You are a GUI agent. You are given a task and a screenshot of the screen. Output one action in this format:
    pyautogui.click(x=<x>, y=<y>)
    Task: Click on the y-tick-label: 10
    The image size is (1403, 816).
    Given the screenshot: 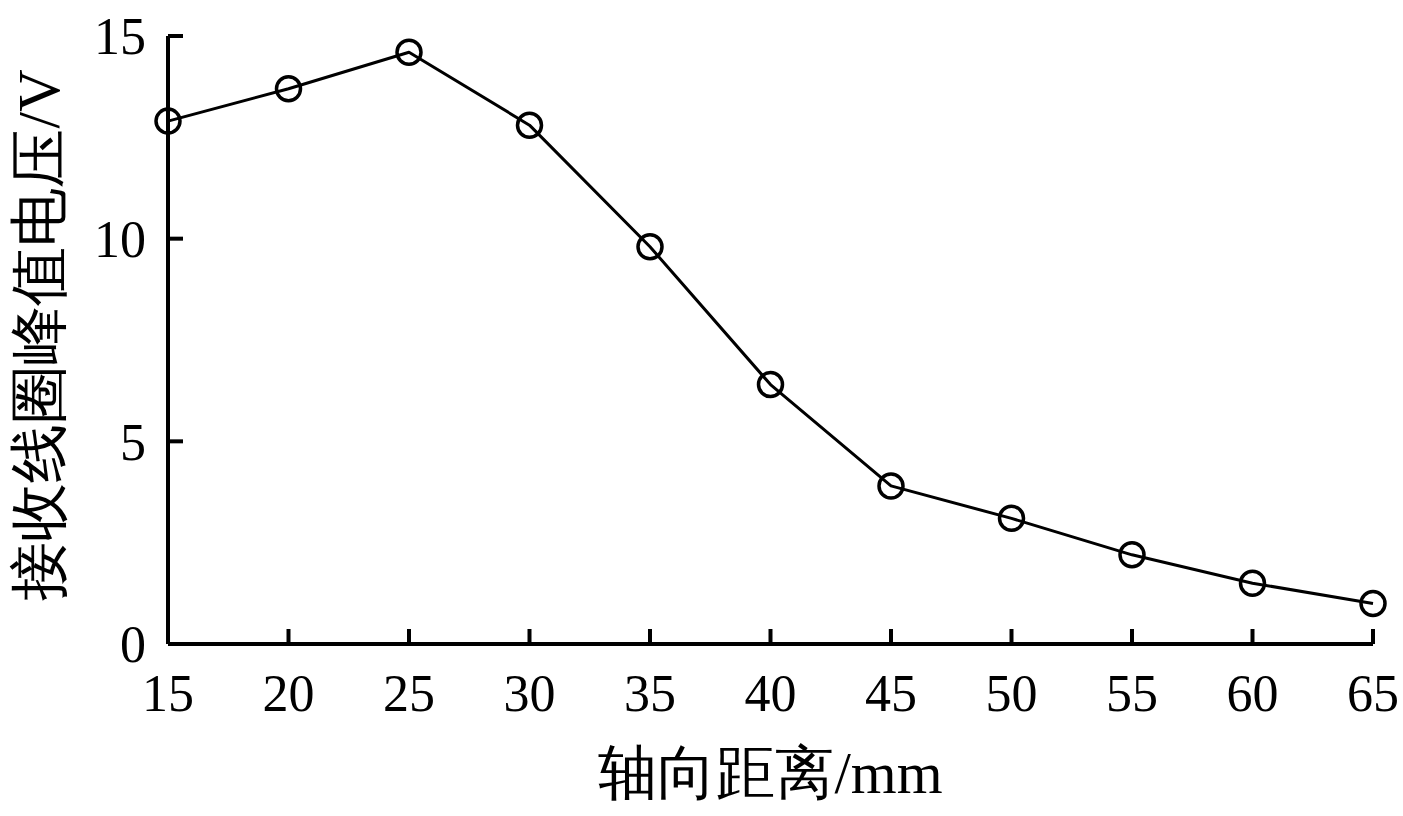 What is the action you would take?
    pyautogui.click(x=120, y=239)
    